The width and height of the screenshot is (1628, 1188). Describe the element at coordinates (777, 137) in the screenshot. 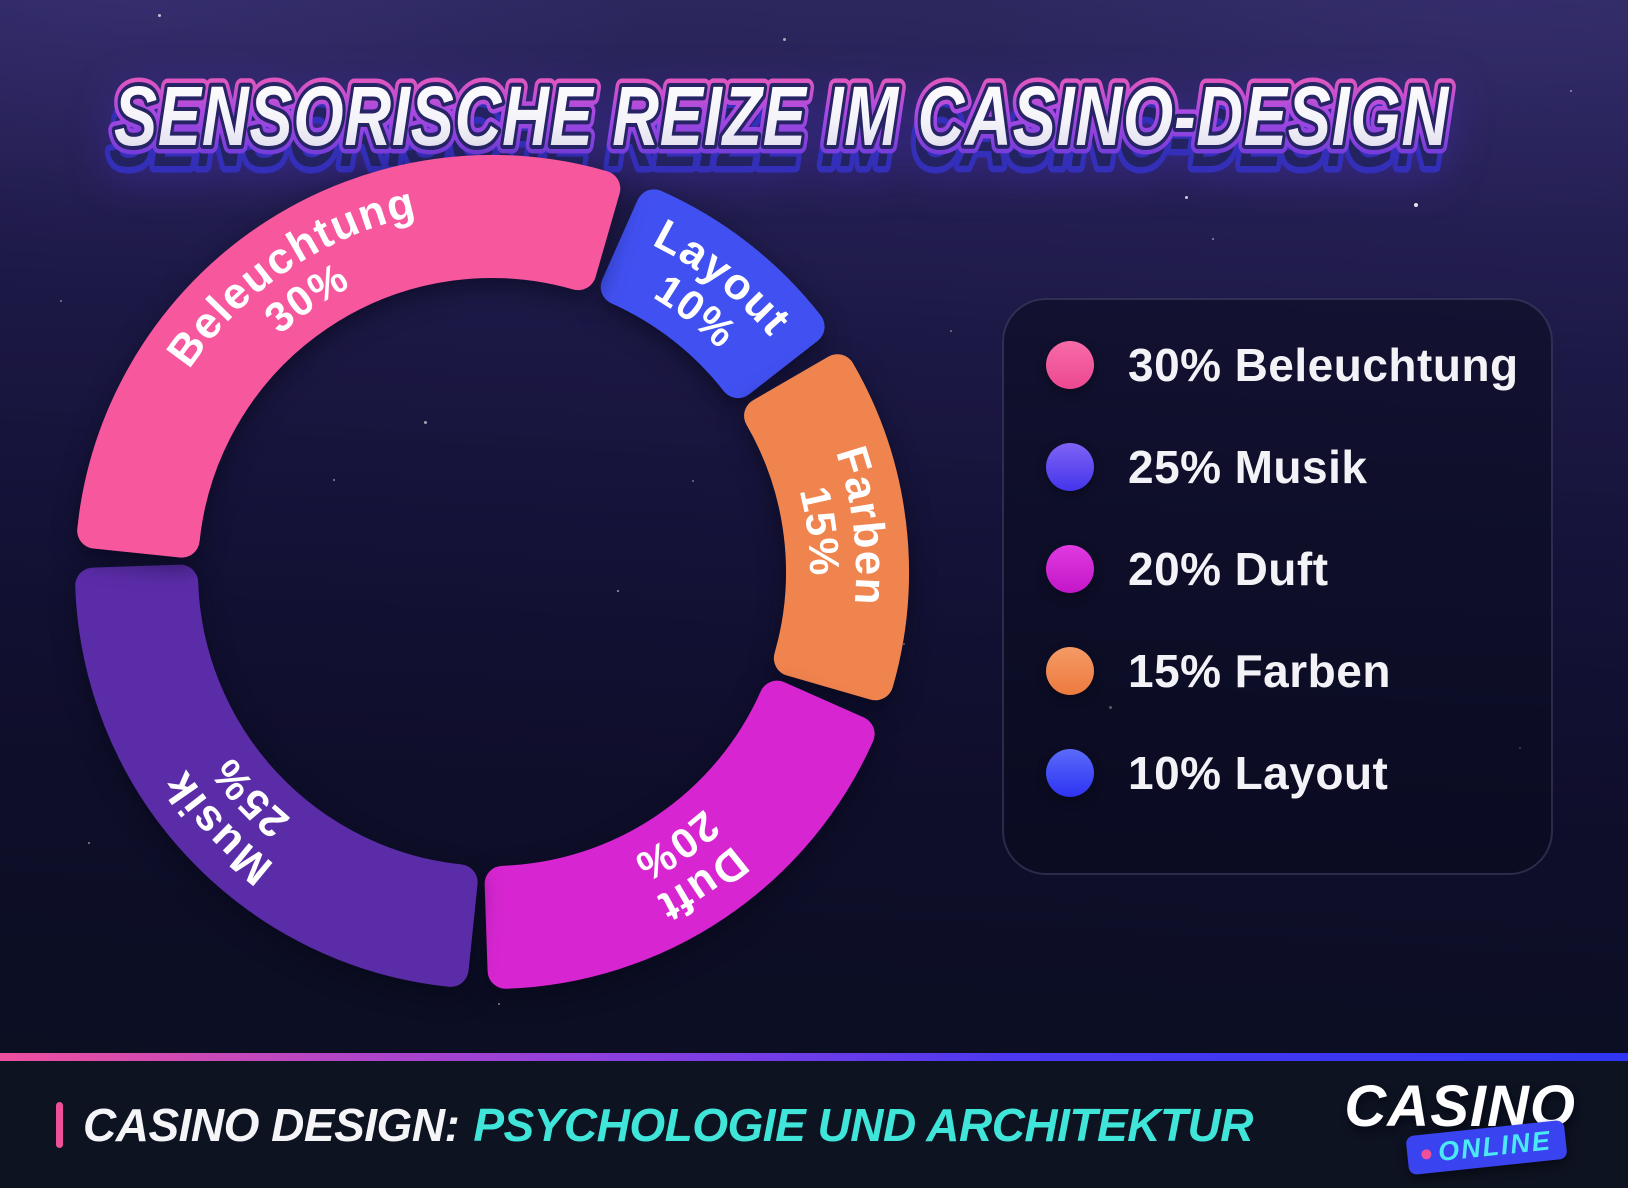

I see `title-extrusion: SENSORISCHE REIZE IM CASINO-DESIGN` at that location.